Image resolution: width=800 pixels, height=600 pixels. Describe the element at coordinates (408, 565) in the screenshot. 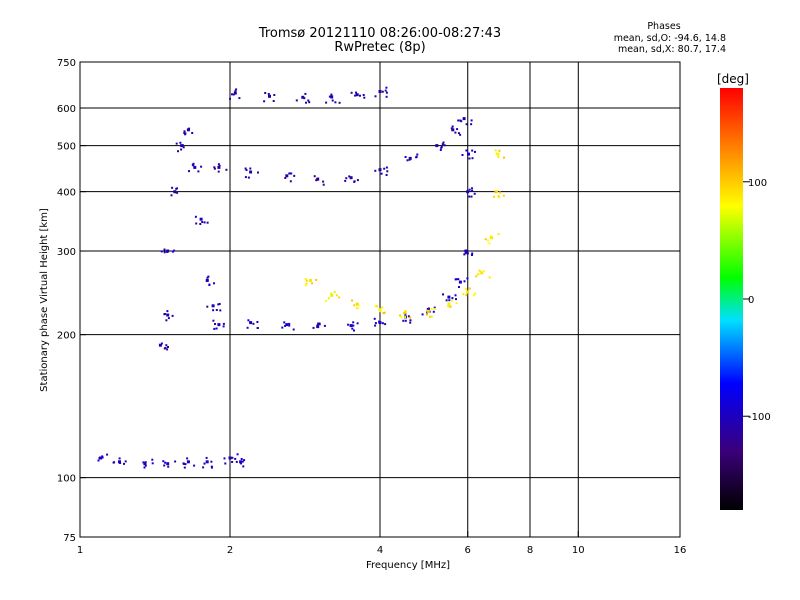

I see `x-axis-label: Frequency [MHz]` at that location.